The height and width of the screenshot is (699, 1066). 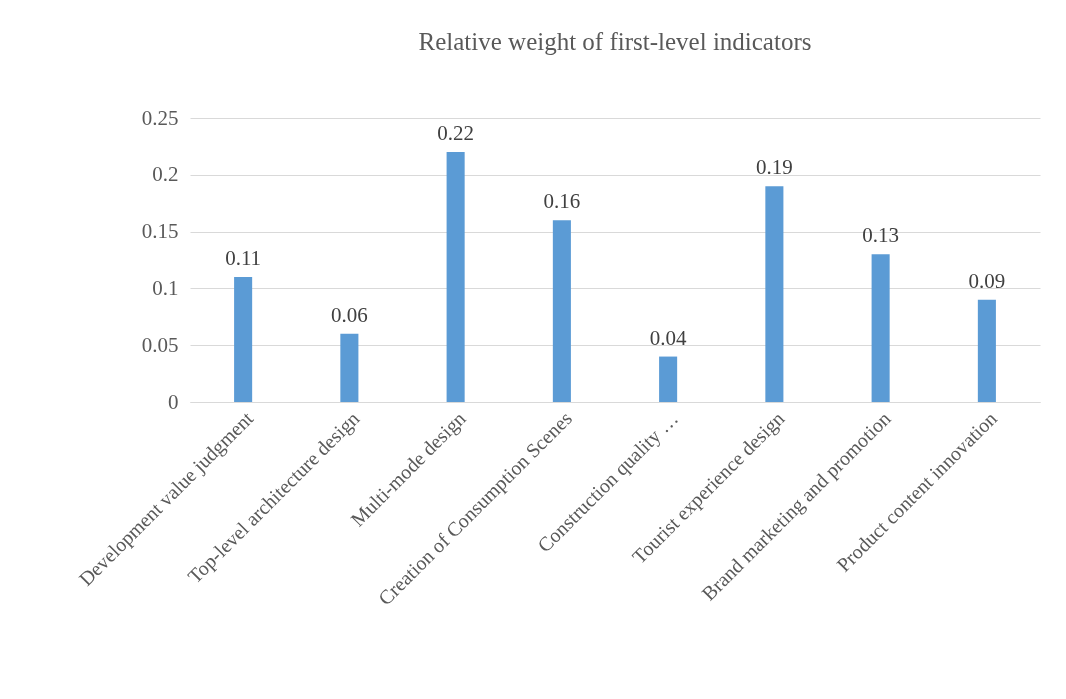 I want to click on data-label: 0.09, so click(x=987, y=280).